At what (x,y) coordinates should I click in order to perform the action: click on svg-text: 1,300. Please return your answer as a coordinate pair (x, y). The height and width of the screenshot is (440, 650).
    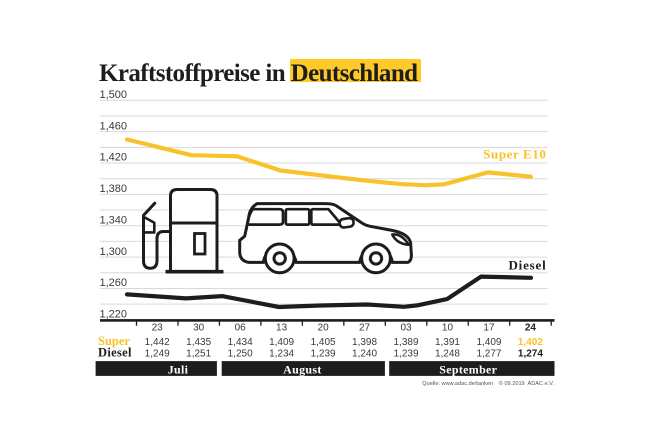
    Looking at the image, I should click on (114, 252).